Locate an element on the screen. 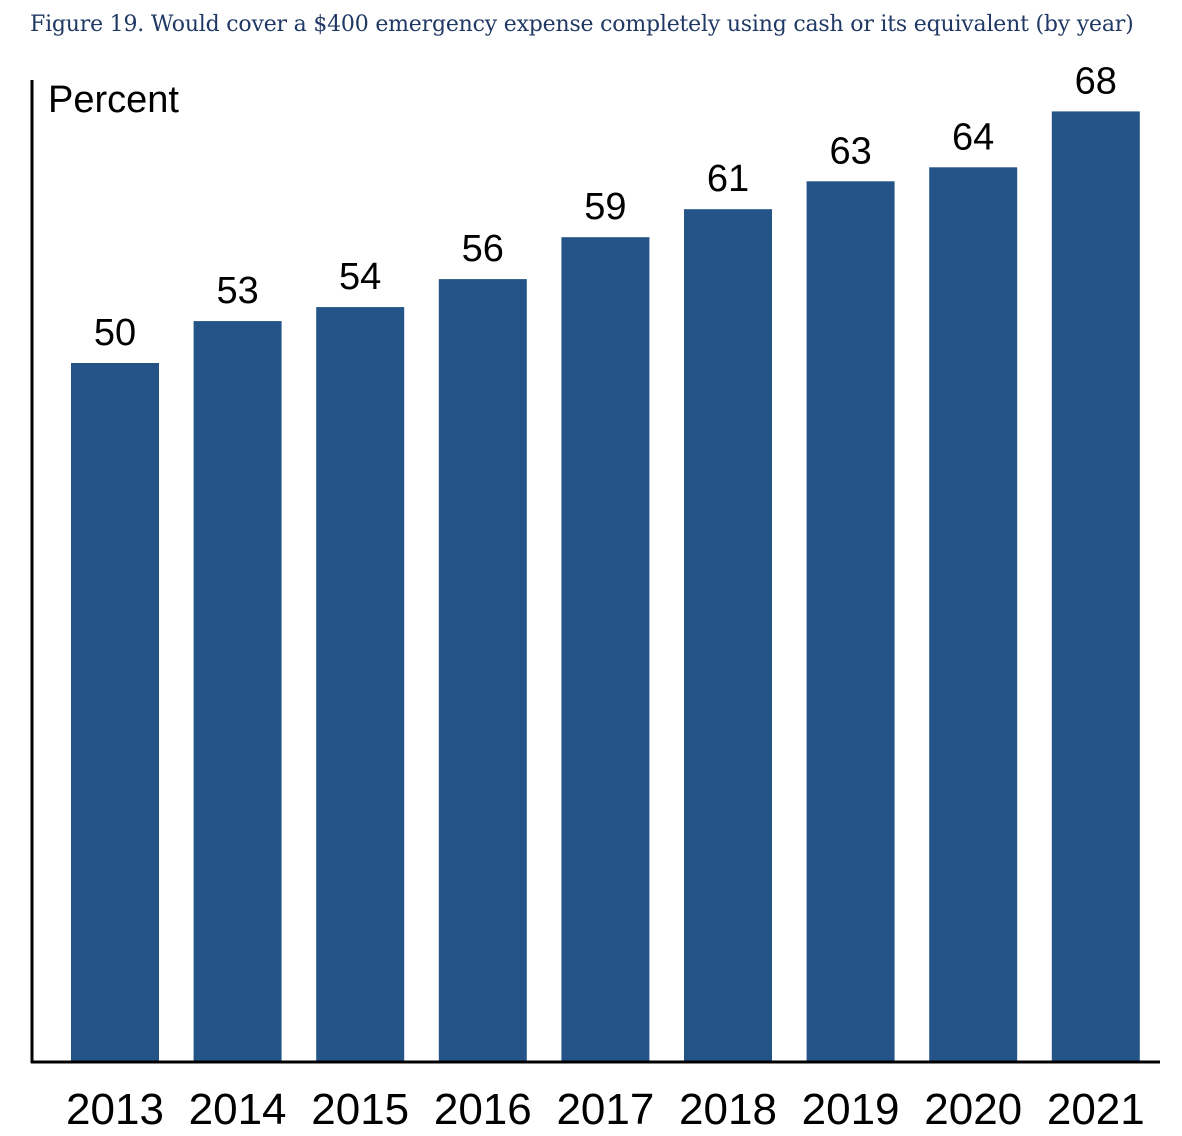 The image size is (1182, 1136). x-tick-label-2021: 2021 is located at coordinates (1096, 1109).